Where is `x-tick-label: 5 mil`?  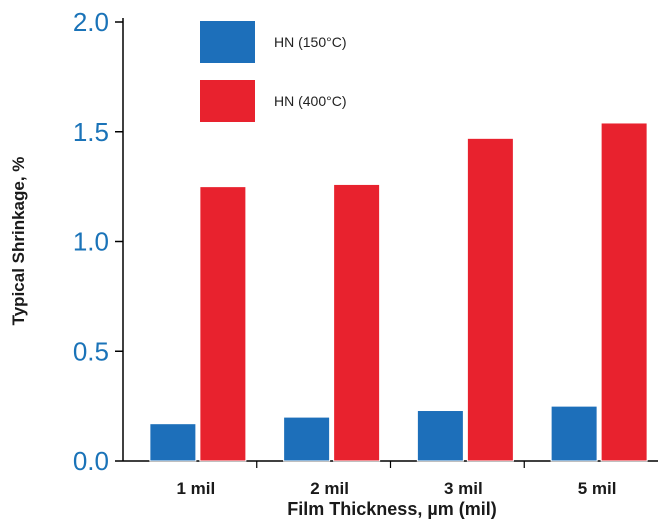 x-tick-label: 5 mil is located at coordinates (597, 488).